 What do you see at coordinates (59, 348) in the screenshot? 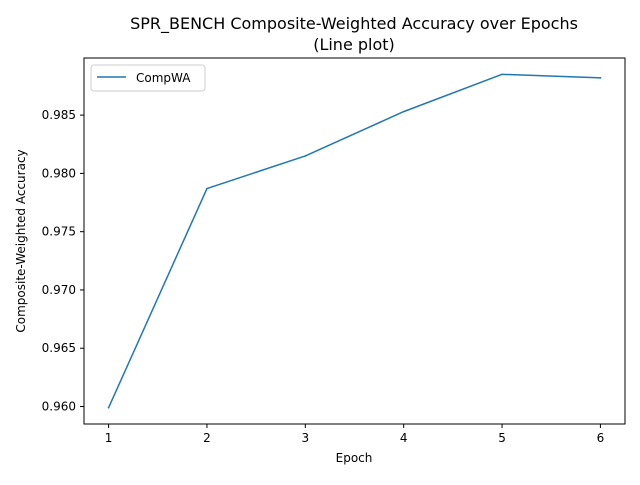
I see `y-tick-label: 0.965` at bounding box center [59, 348].